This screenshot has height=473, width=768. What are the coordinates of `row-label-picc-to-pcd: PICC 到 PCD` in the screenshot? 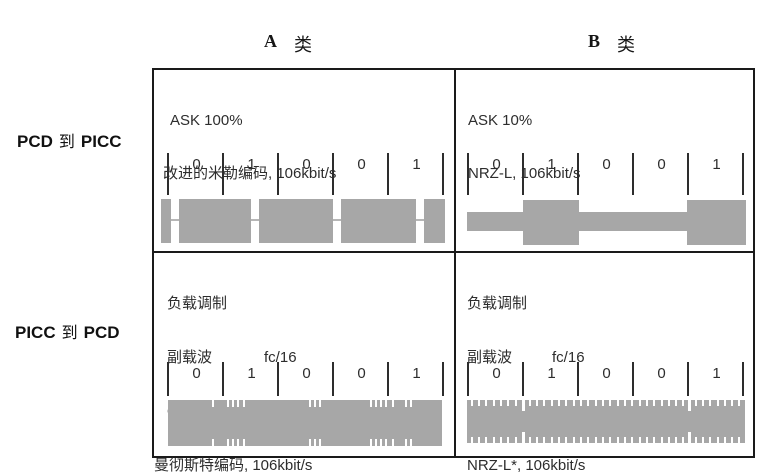 It's located at (67, 331).